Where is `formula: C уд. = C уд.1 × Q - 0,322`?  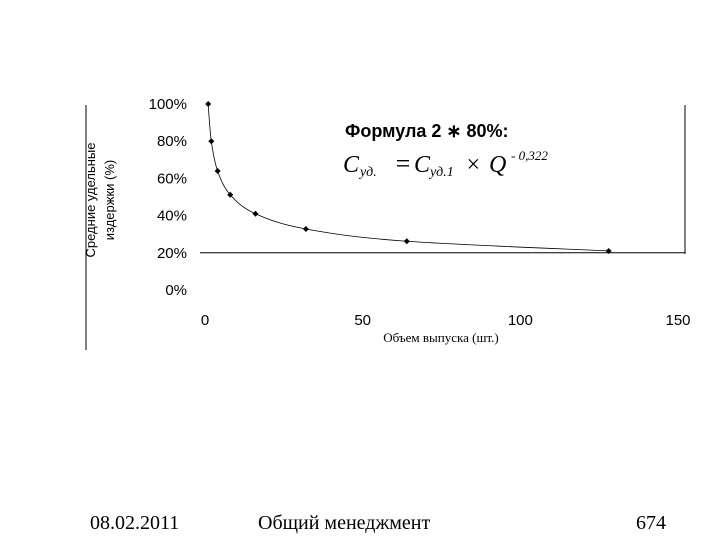 formula: C уд. = C уд.1 × Q - 0,322 is located at coordinates (445, 164).